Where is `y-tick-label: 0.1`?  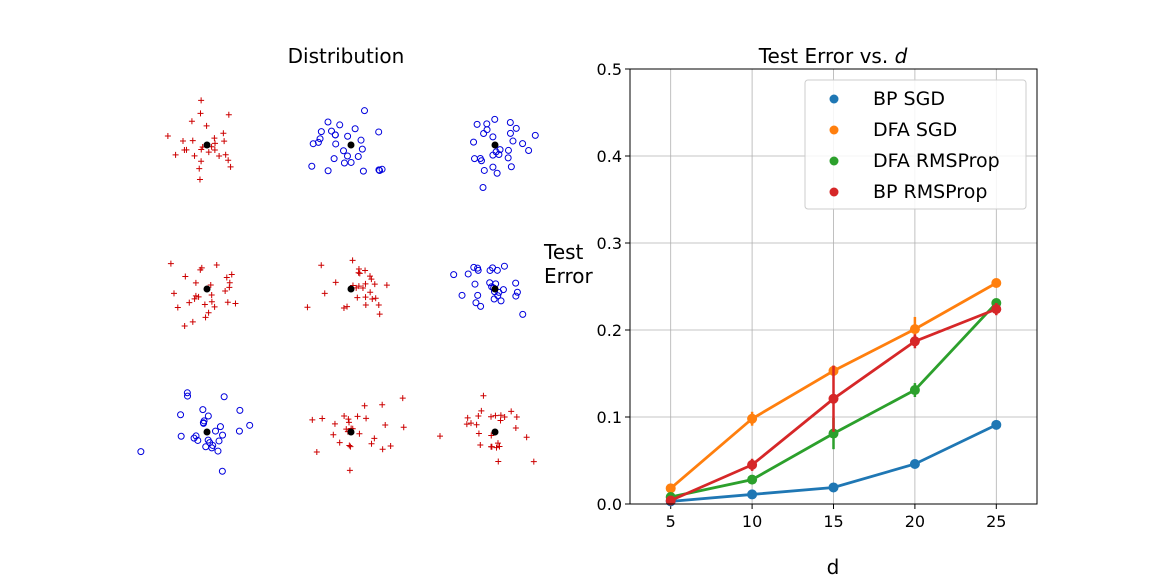
y-tick-label: 0.1 is located at coordinates (609, 417).